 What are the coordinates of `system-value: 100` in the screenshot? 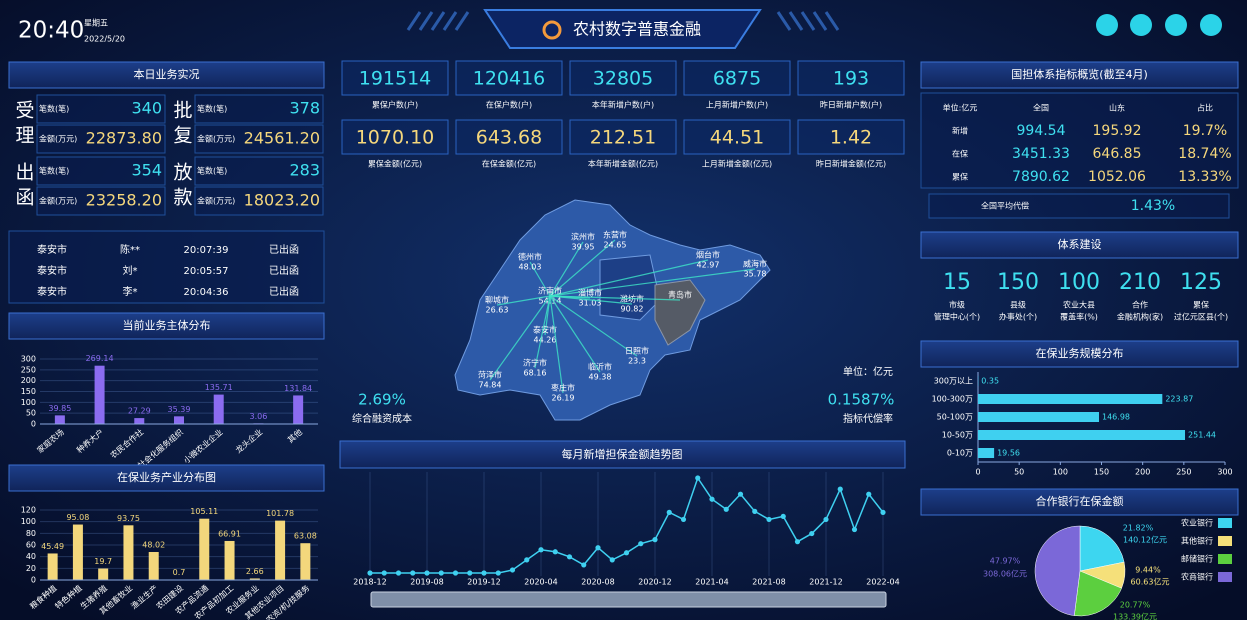 It's located at (1079, 282).